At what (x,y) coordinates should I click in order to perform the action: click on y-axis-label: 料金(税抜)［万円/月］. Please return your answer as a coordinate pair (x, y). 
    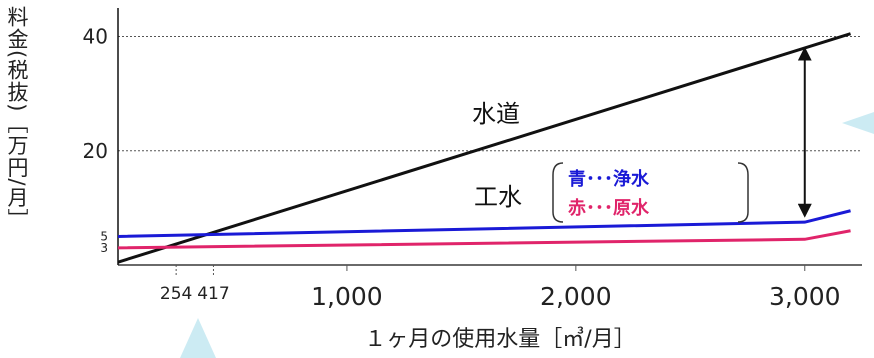
    Looking at the image, I should click on (17, 118).